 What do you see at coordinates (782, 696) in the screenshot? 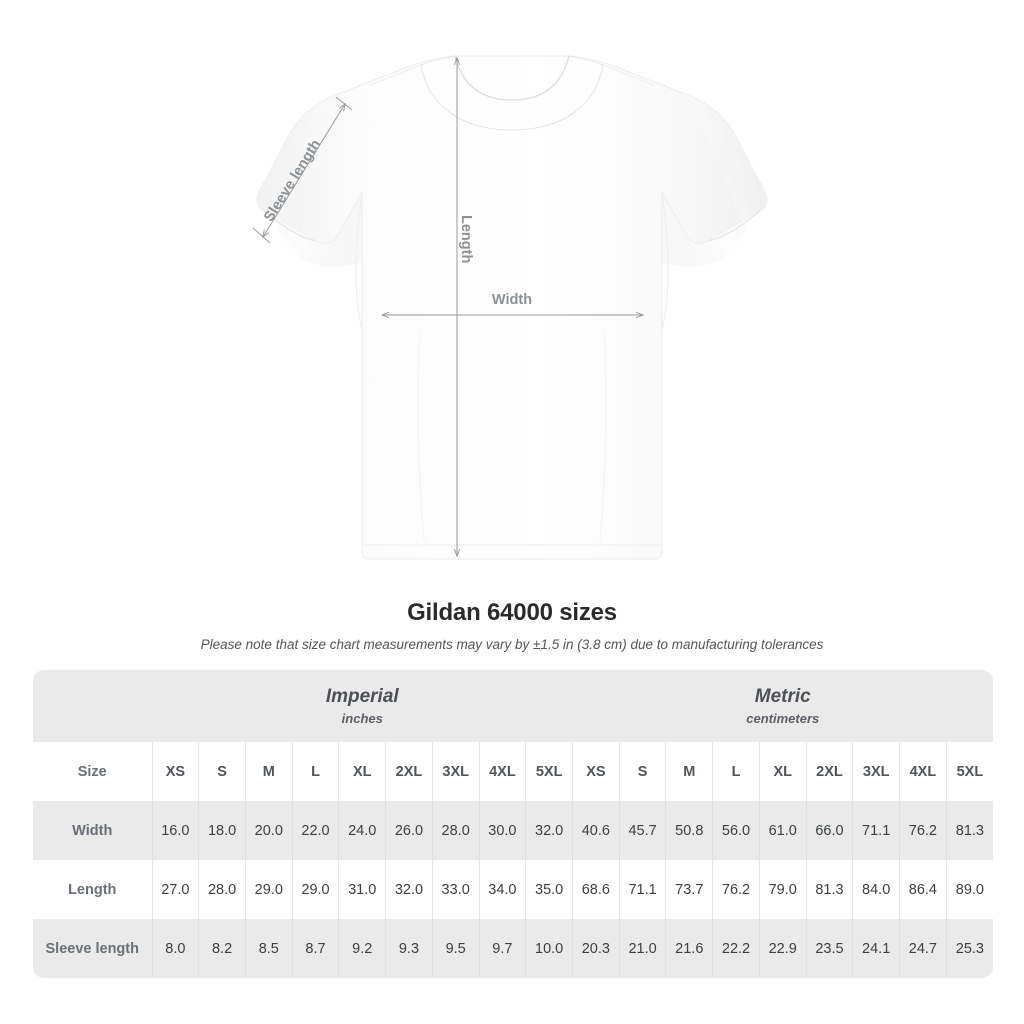
I see `unit-group-metric-name: Metric` at bounding box center [782, 696].